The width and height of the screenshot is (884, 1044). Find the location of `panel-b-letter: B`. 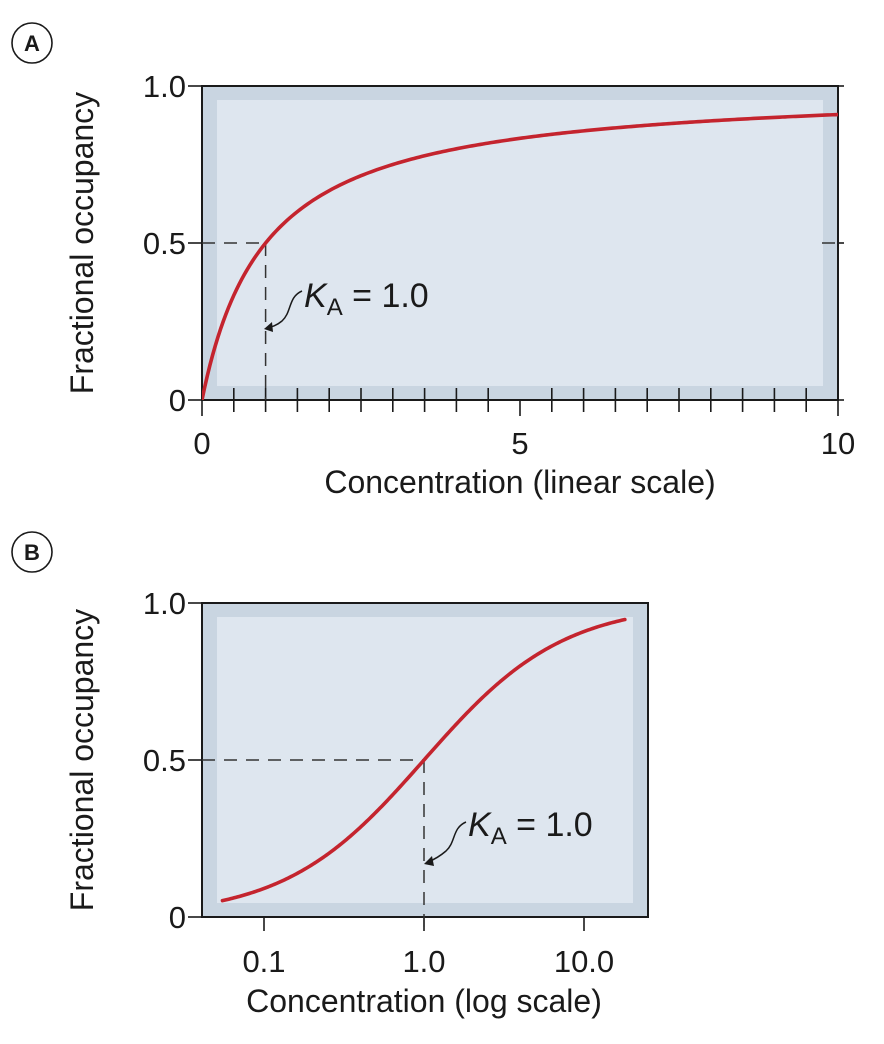

panel-b-letter: B is located at coordinates (32, 552).